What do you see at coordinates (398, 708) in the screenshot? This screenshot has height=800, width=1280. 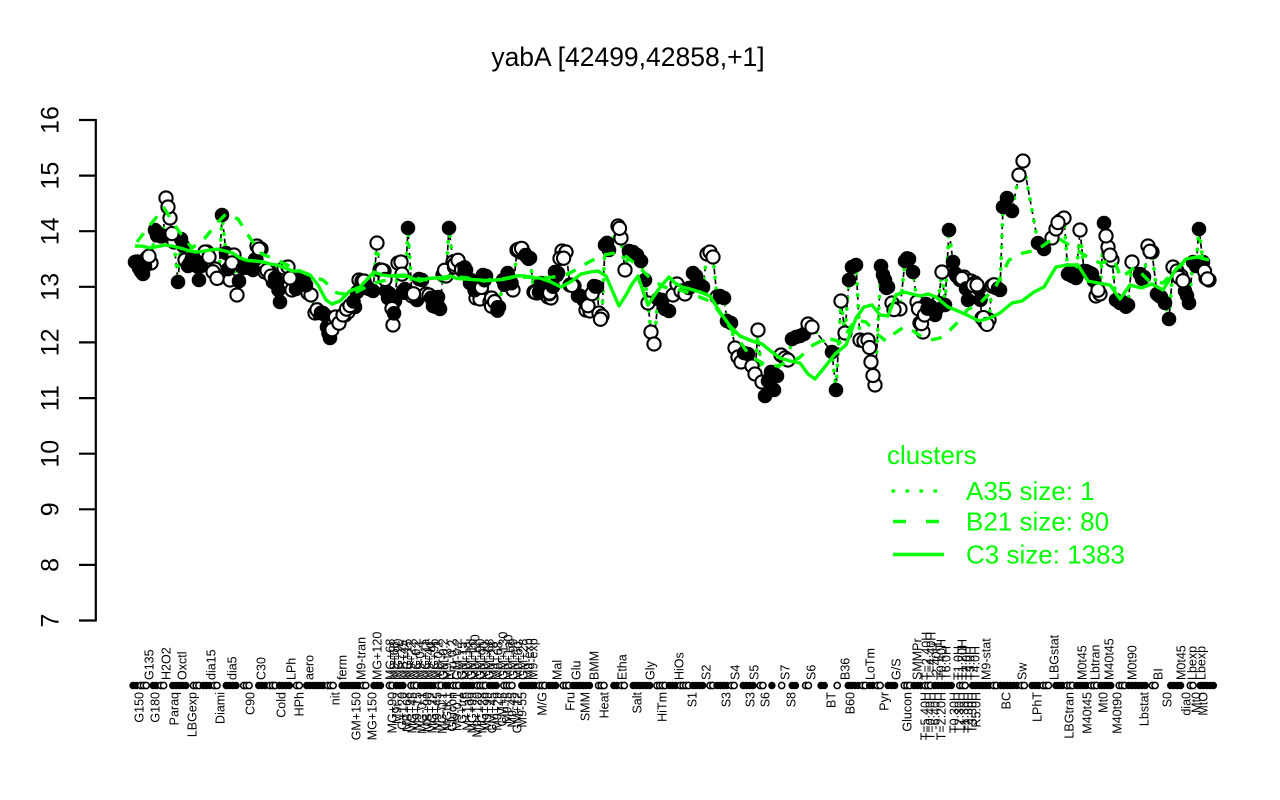 I see `svg-text: M9t-2` at bounding box center [398, 708].